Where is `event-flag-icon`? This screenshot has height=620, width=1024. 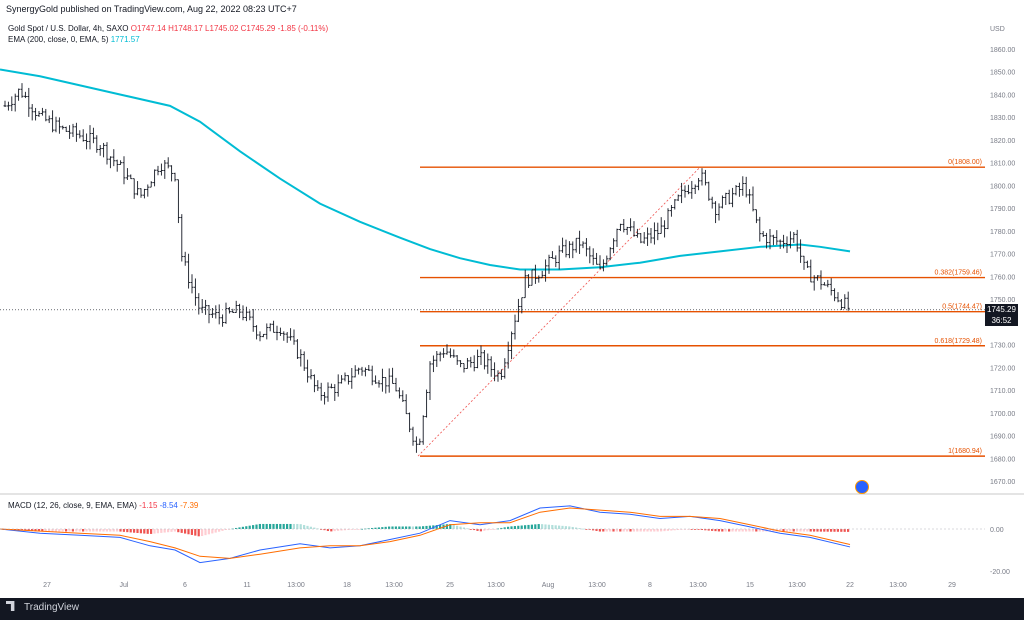
event-flag-icon is located at coordinates (862, 487).